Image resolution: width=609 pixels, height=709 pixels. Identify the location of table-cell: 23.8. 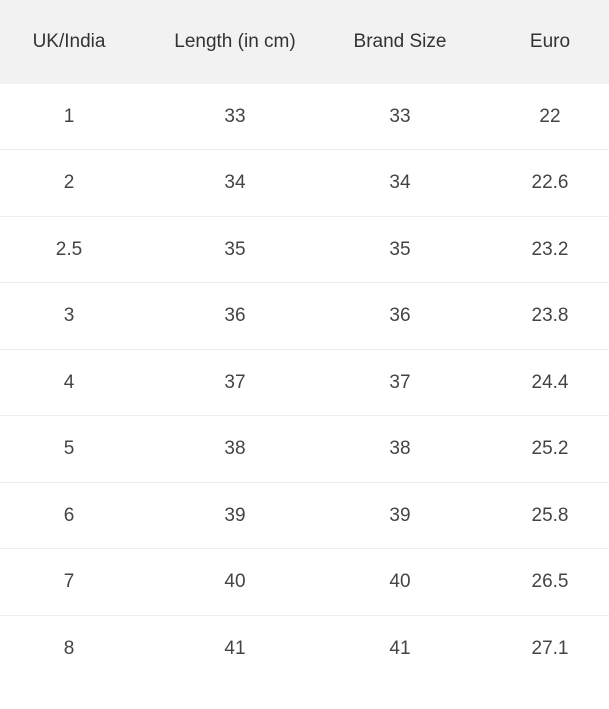
(550, 315).